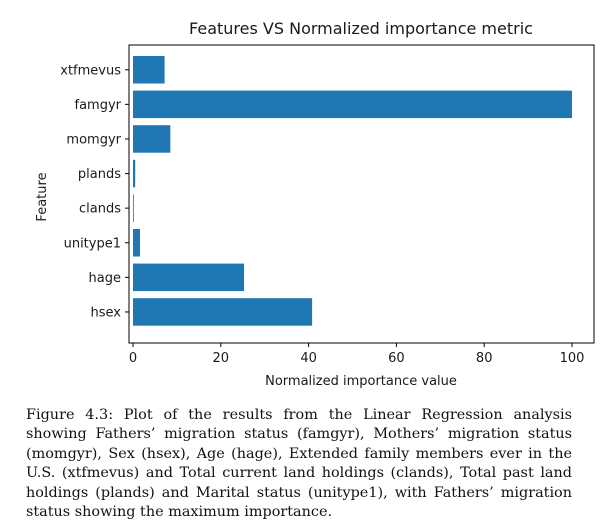  I want to click on bar-hage, so click(189, 277).